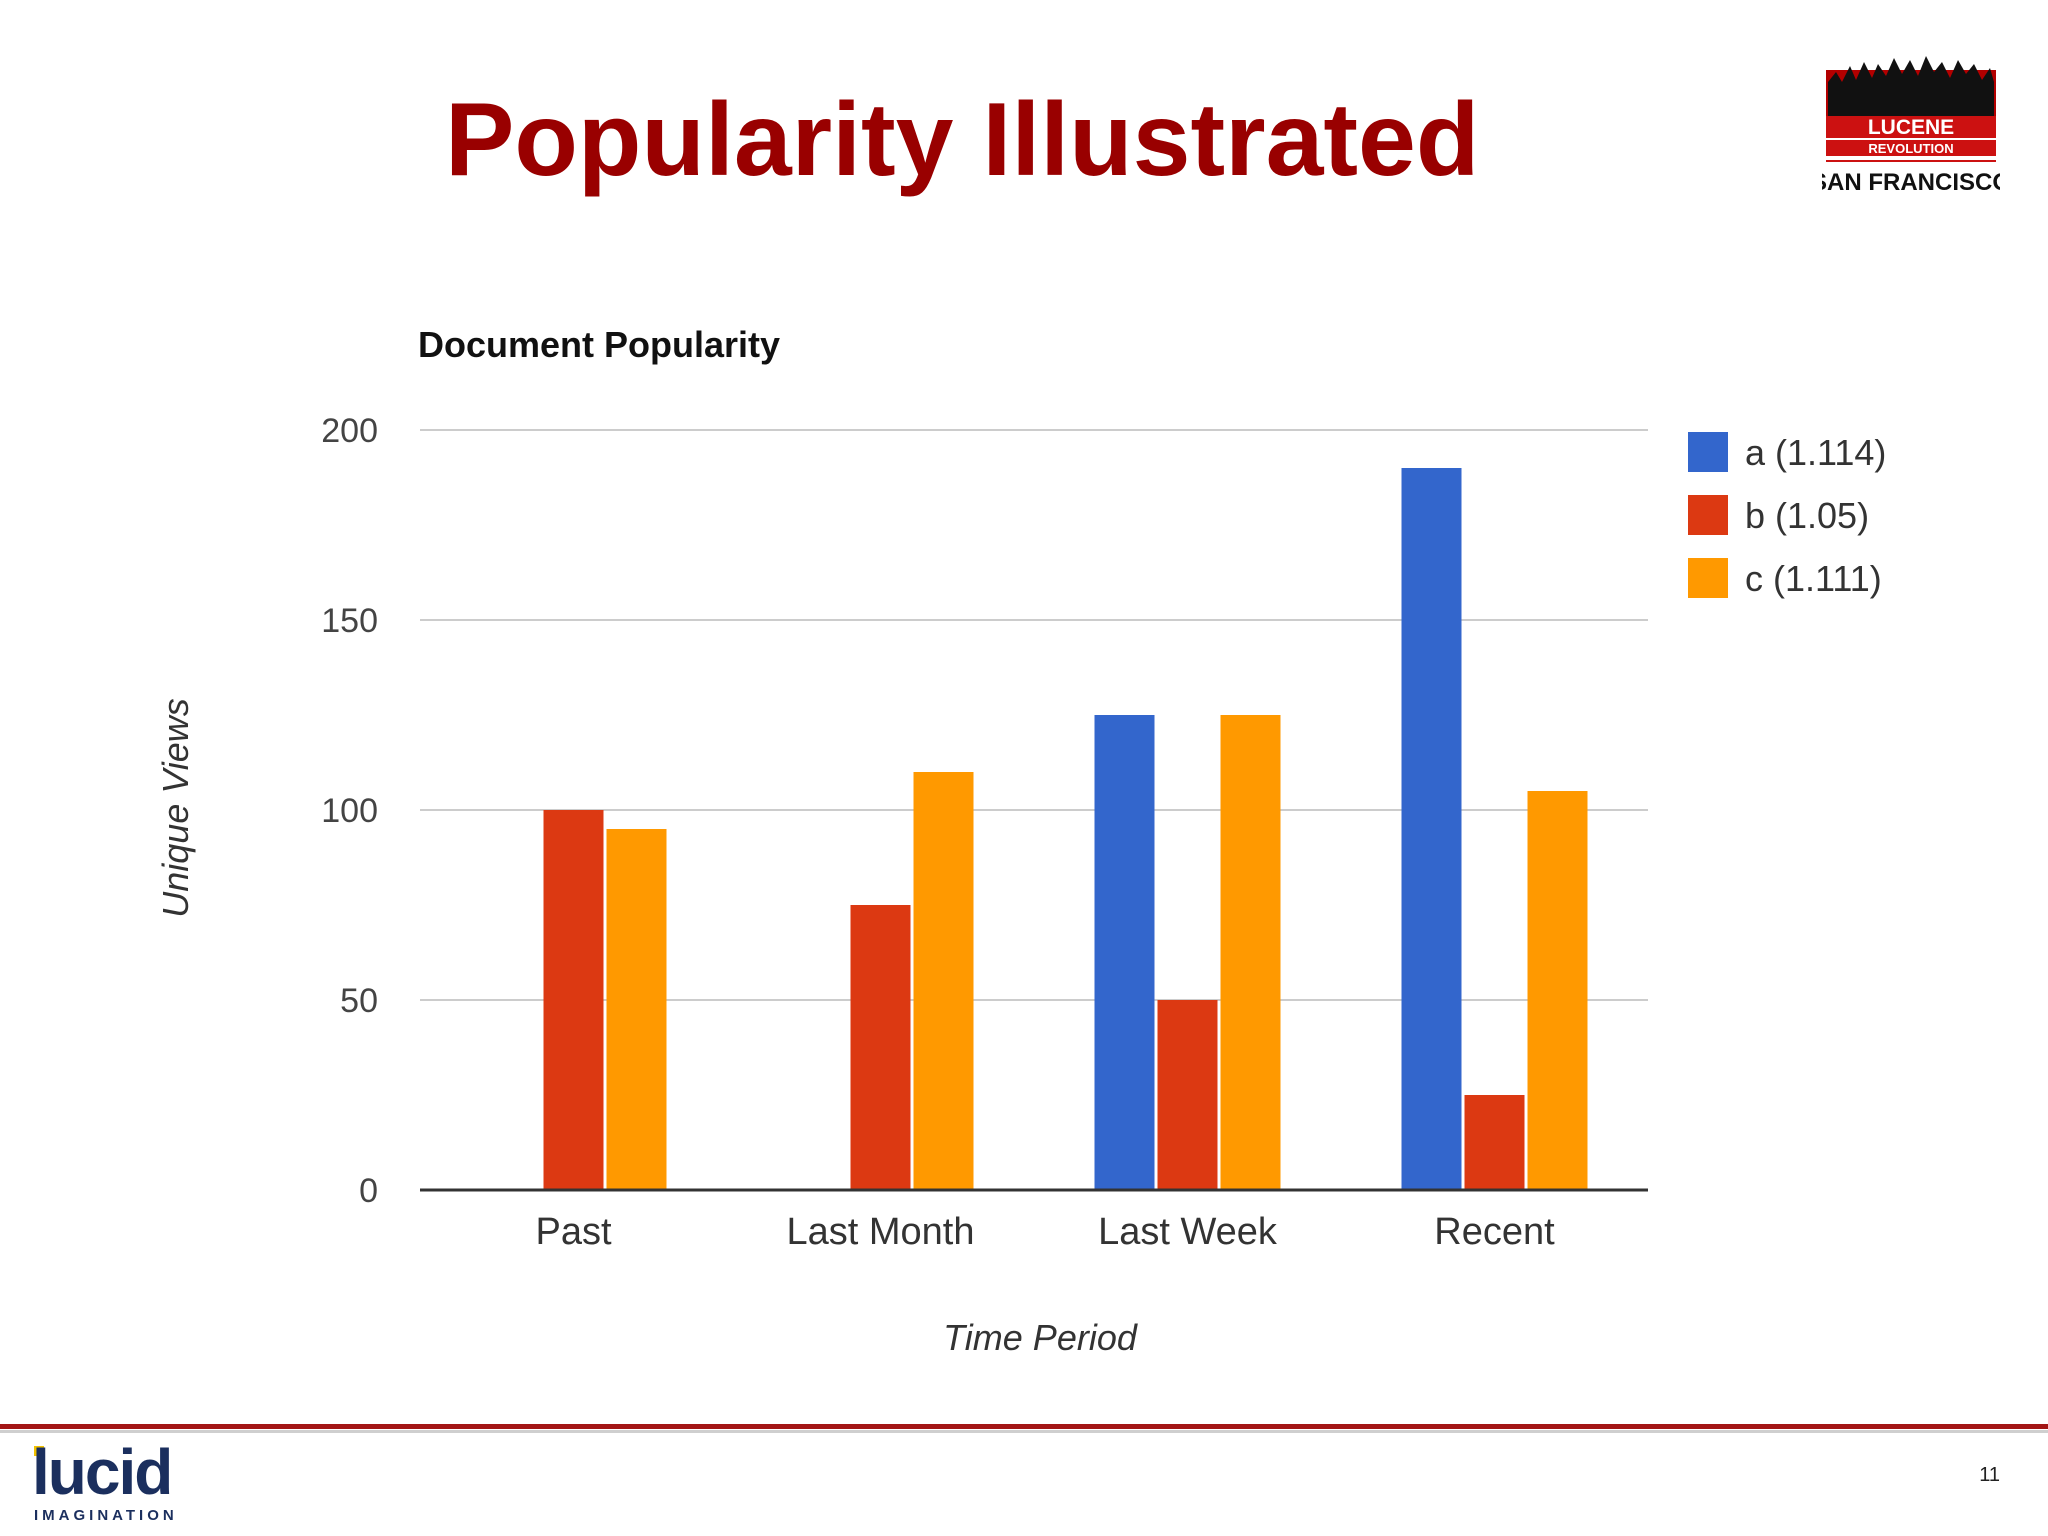 This screenshot has width=2048, height=1536. Describe the element at coordinates (1040, 1337) in the screenshot. I see `x-axis-label: Time Period` at that location.